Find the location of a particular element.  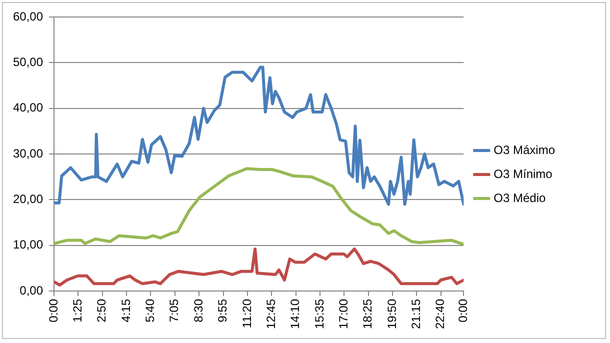

x-tick-label: 9:55 is located at coordinates (223, 310).